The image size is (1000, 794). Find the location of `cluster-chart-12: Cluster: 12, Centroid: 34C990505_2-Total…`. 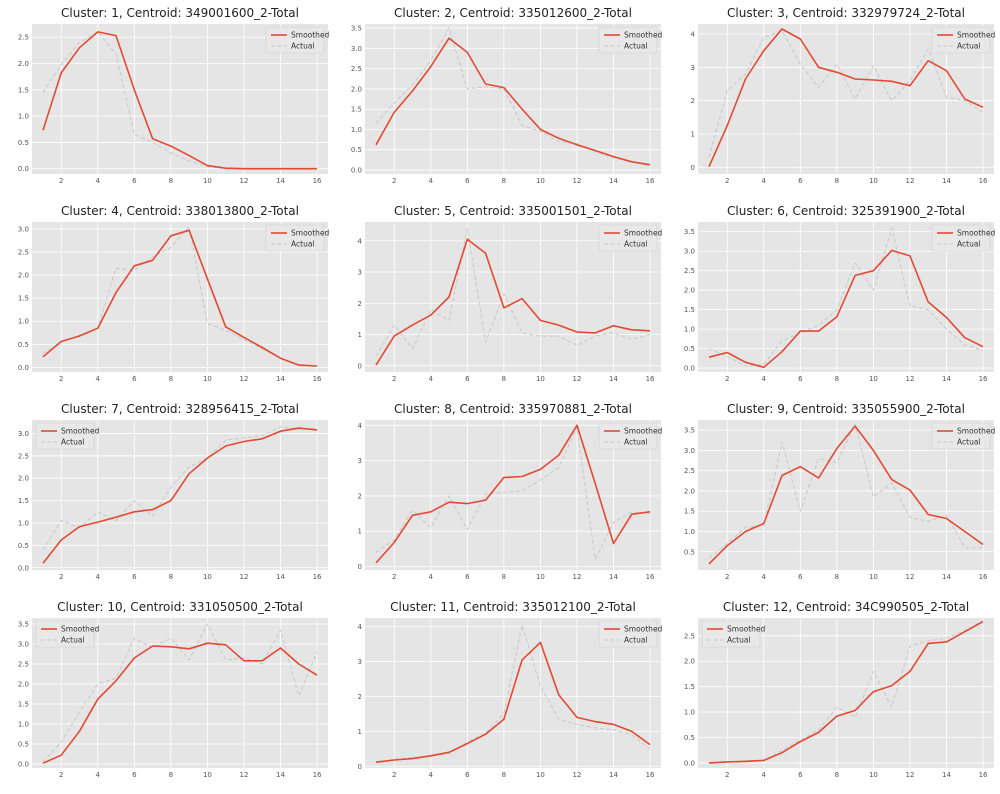

cluster-chart-12: Cluster: 12, Centroid: 34C990505_2-Total… is located at coordinates (831, 693).